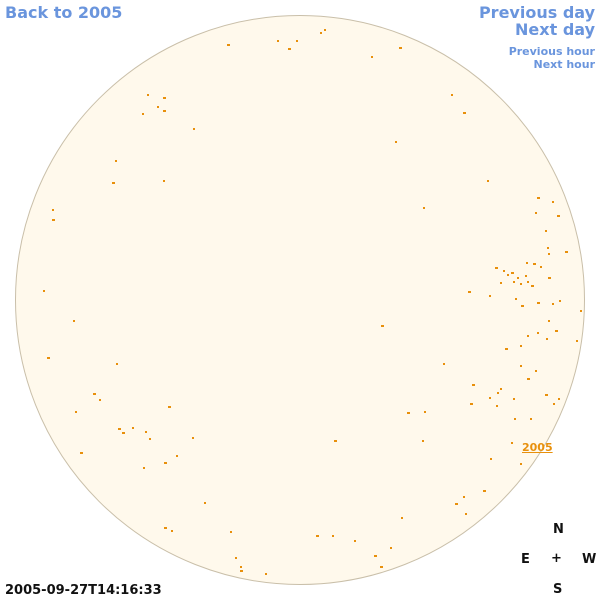 The height and width of the screenshot is (600, 600). What do you see at coordinates (589, 559) in the screenshot?
I see `compass-west: W` at bounding box center [589, 559].